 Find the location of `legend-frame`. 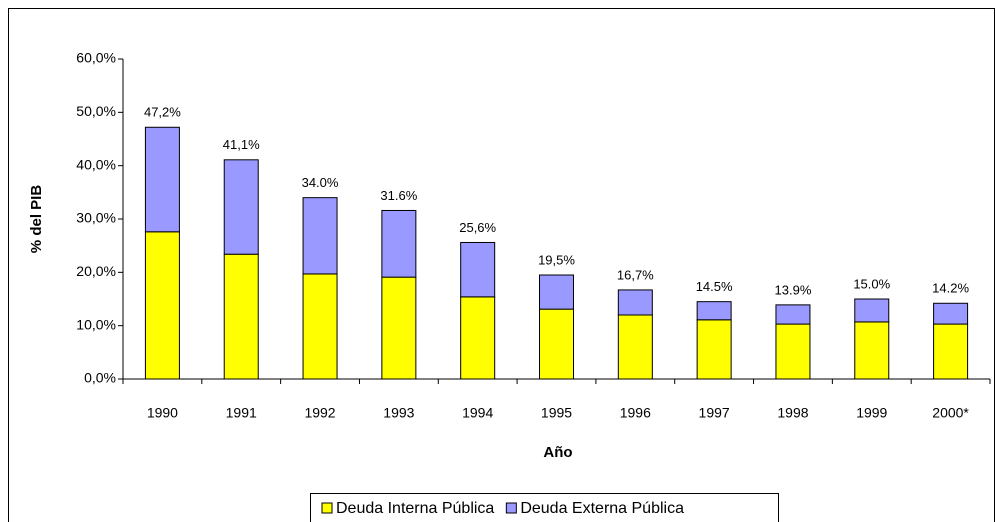

legend-frame is located at coordinates (544, 507).